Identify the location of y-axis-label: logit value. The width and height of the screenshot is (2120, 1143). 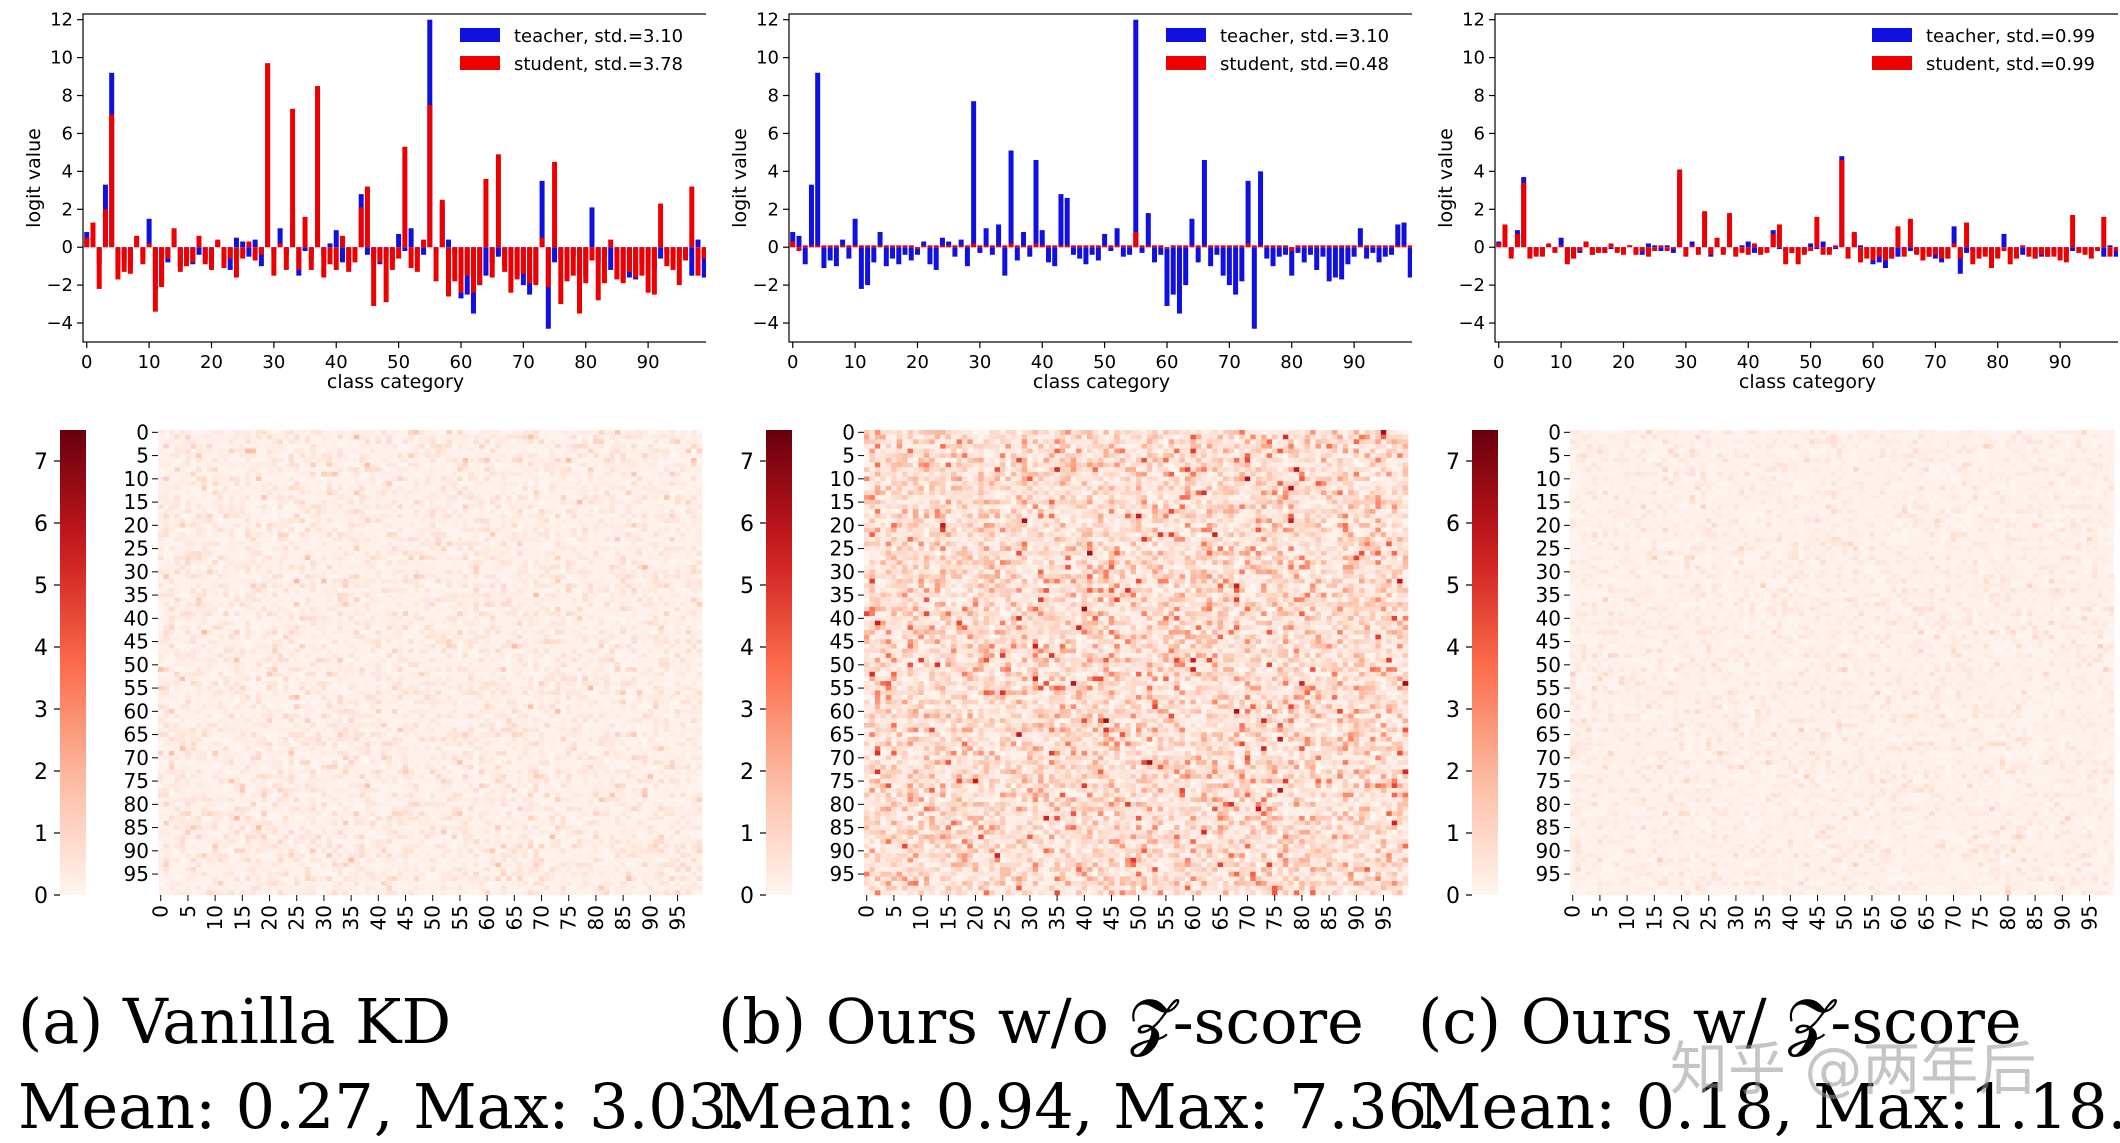
(740, 178).